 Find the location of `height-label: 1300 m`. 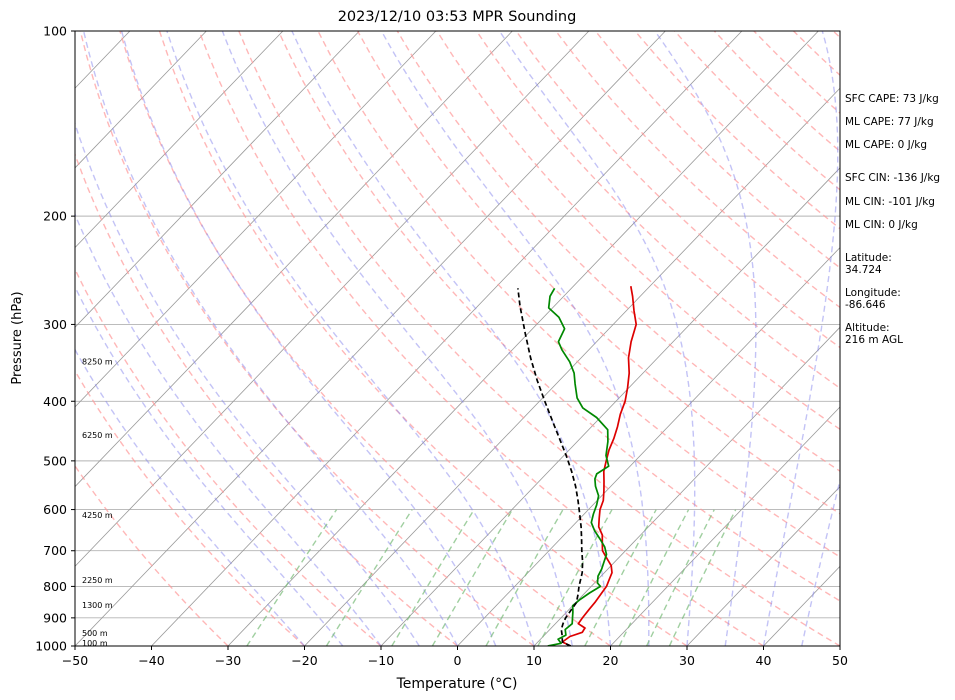

height-label: 1300 m is located at coordinates (97, 605).